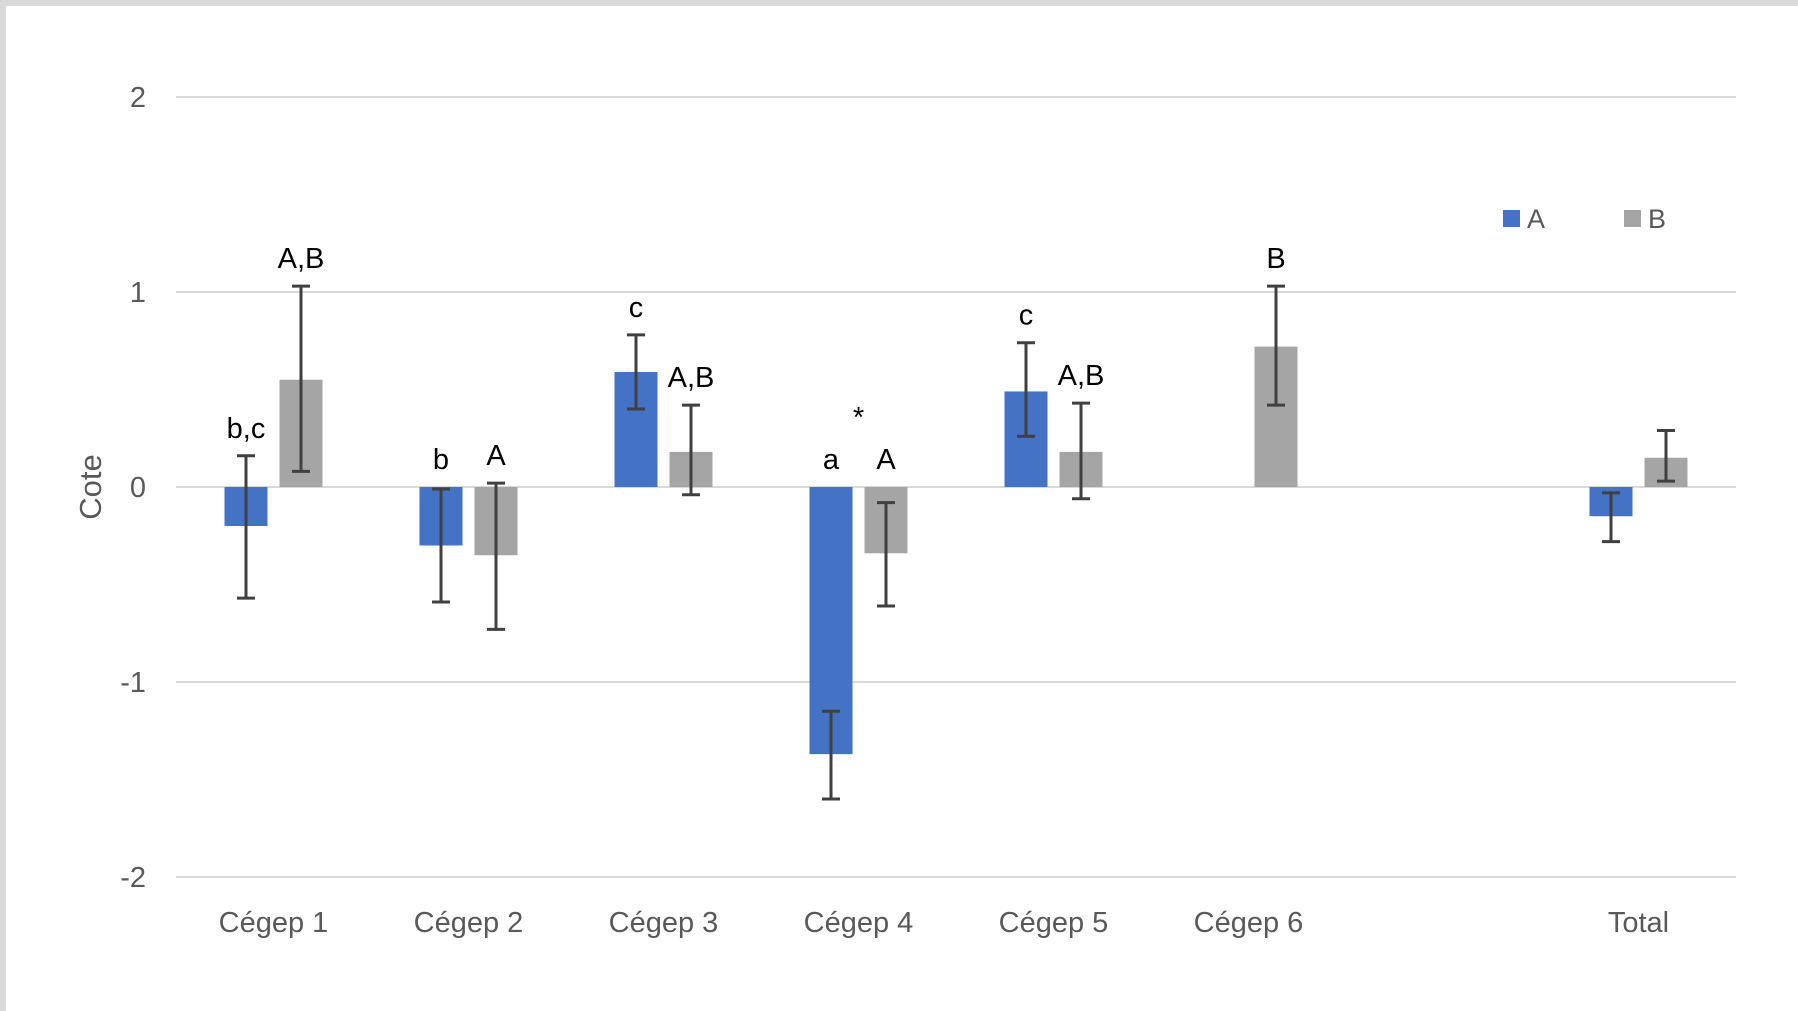 The width and height of the screenshot is (1798, 1011). Describe the element at coordinates (1632, 218) in the screenshot. I see `legend-swatch-B` at that location.